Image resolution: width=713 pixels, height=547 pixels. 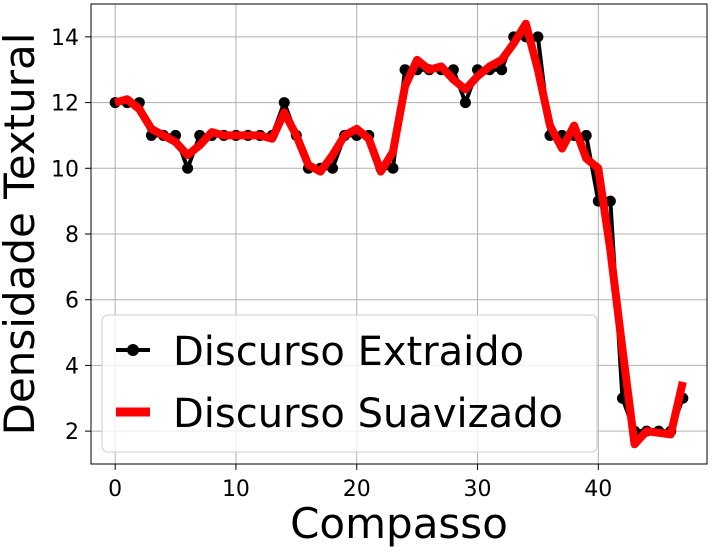 What do you see at coordinates (22, 234) in the screenshot?
I see `y-axis-label: Densidade Textural` at bounding box center [22, 234].